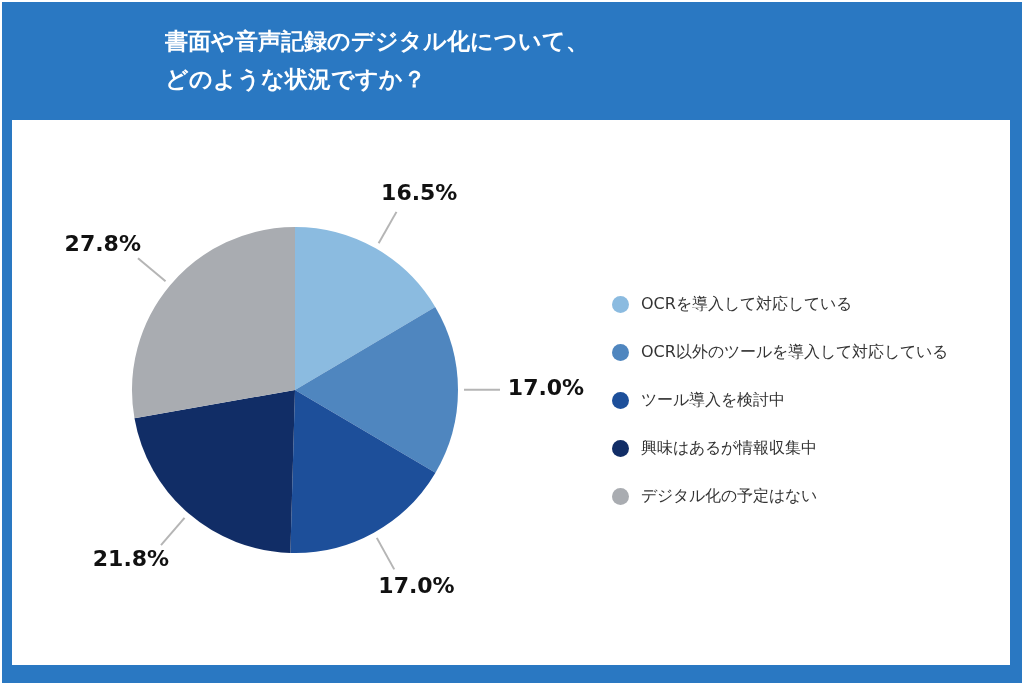  Describe the element at coordinates (746, 304) in the screenshot. I see `legend-label: OCRを導入して対応している` at that location.